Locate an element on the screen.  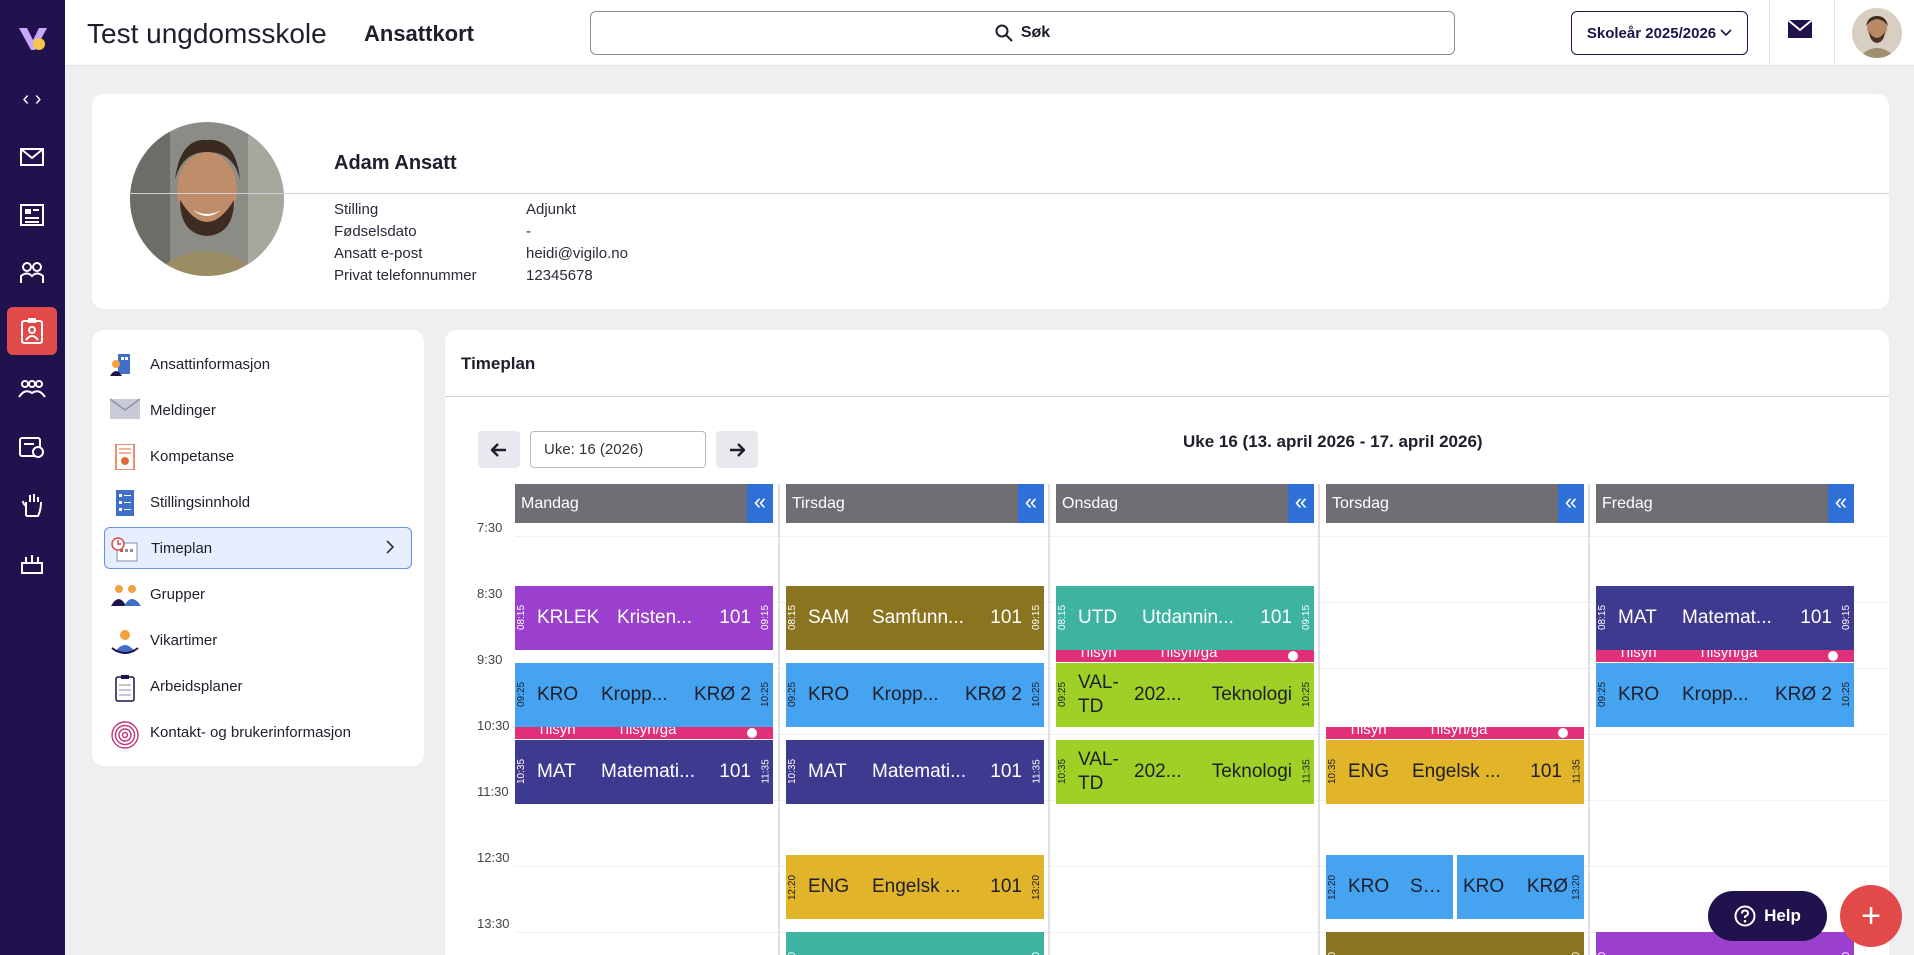
user-avatar is located at coordinates (1877, 33).